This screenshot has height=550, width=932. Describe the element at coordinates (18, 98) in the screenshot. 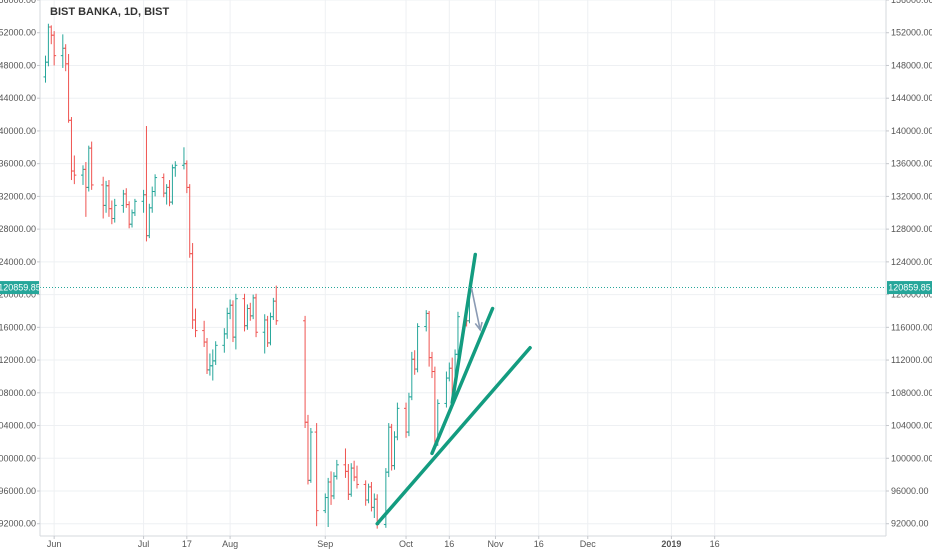

I see `y-tick-label-left: 144000.00` at that location.